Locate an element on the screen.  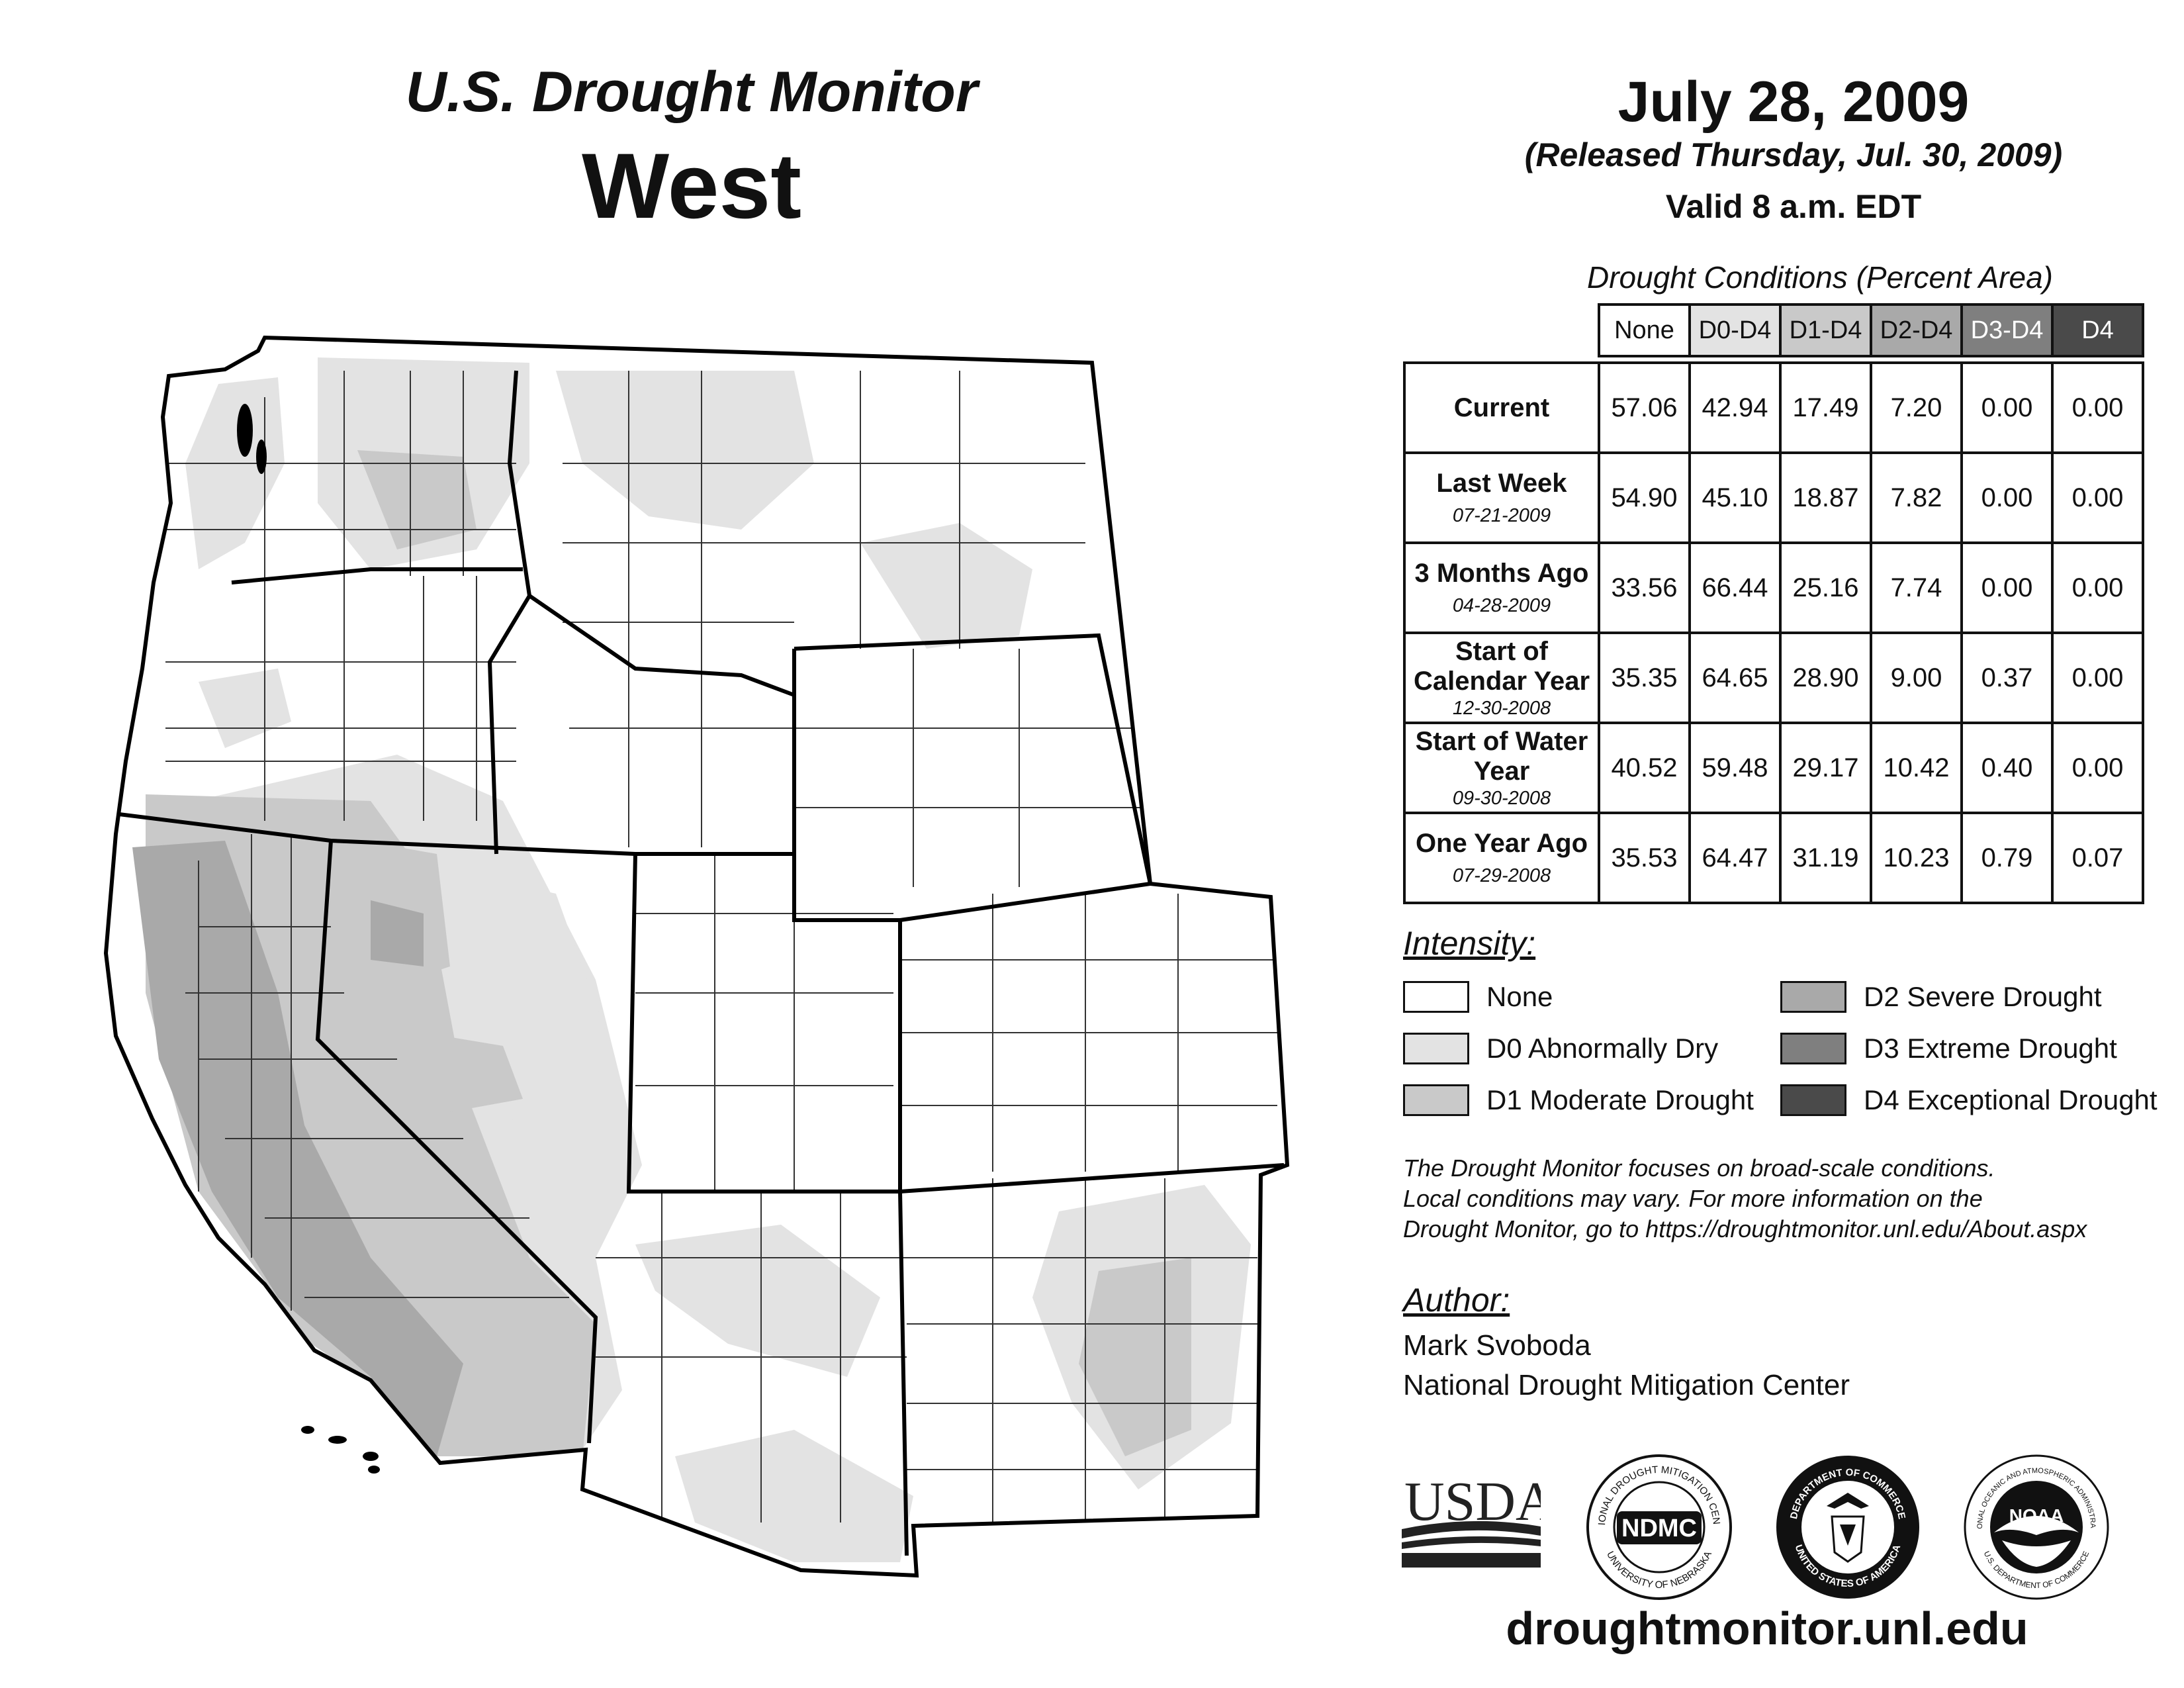
cell: 0.79 is located at coordinates (2007, 858).